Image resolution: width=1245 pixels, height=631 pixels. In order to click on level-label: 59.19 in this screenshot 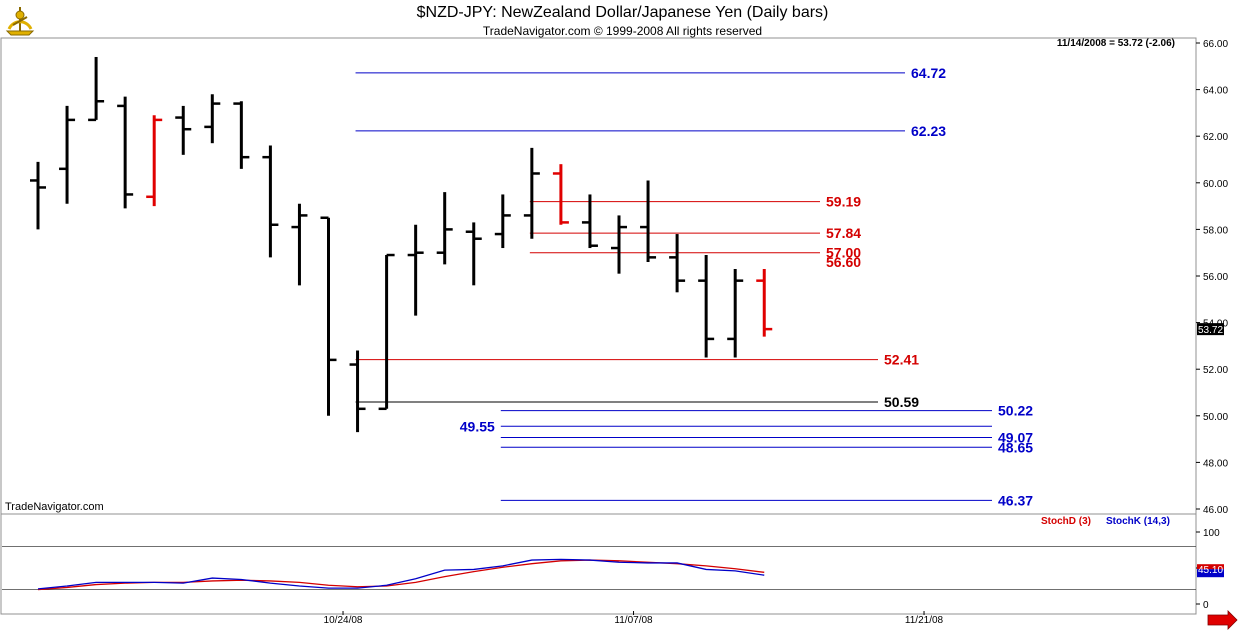, I will do `click(843, 202)`.